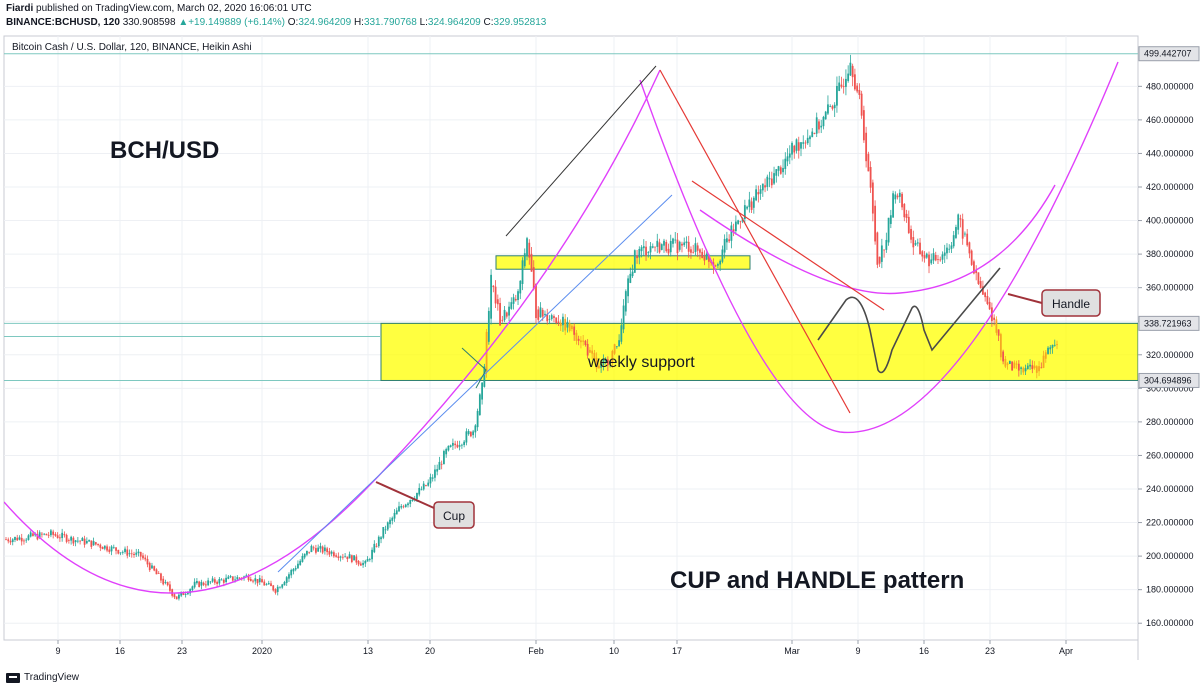 This screenshot has height=691, width=1200. What do you see at coordinates (325, 22) in the screenshot?
I see `open-value: 324.964209` at bounding box center [325, 22].